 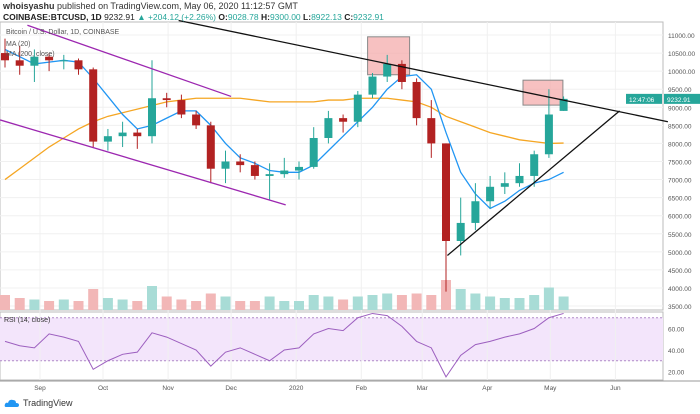 I want to click on time-tick-label: Nov, so click(x=168, y=388).